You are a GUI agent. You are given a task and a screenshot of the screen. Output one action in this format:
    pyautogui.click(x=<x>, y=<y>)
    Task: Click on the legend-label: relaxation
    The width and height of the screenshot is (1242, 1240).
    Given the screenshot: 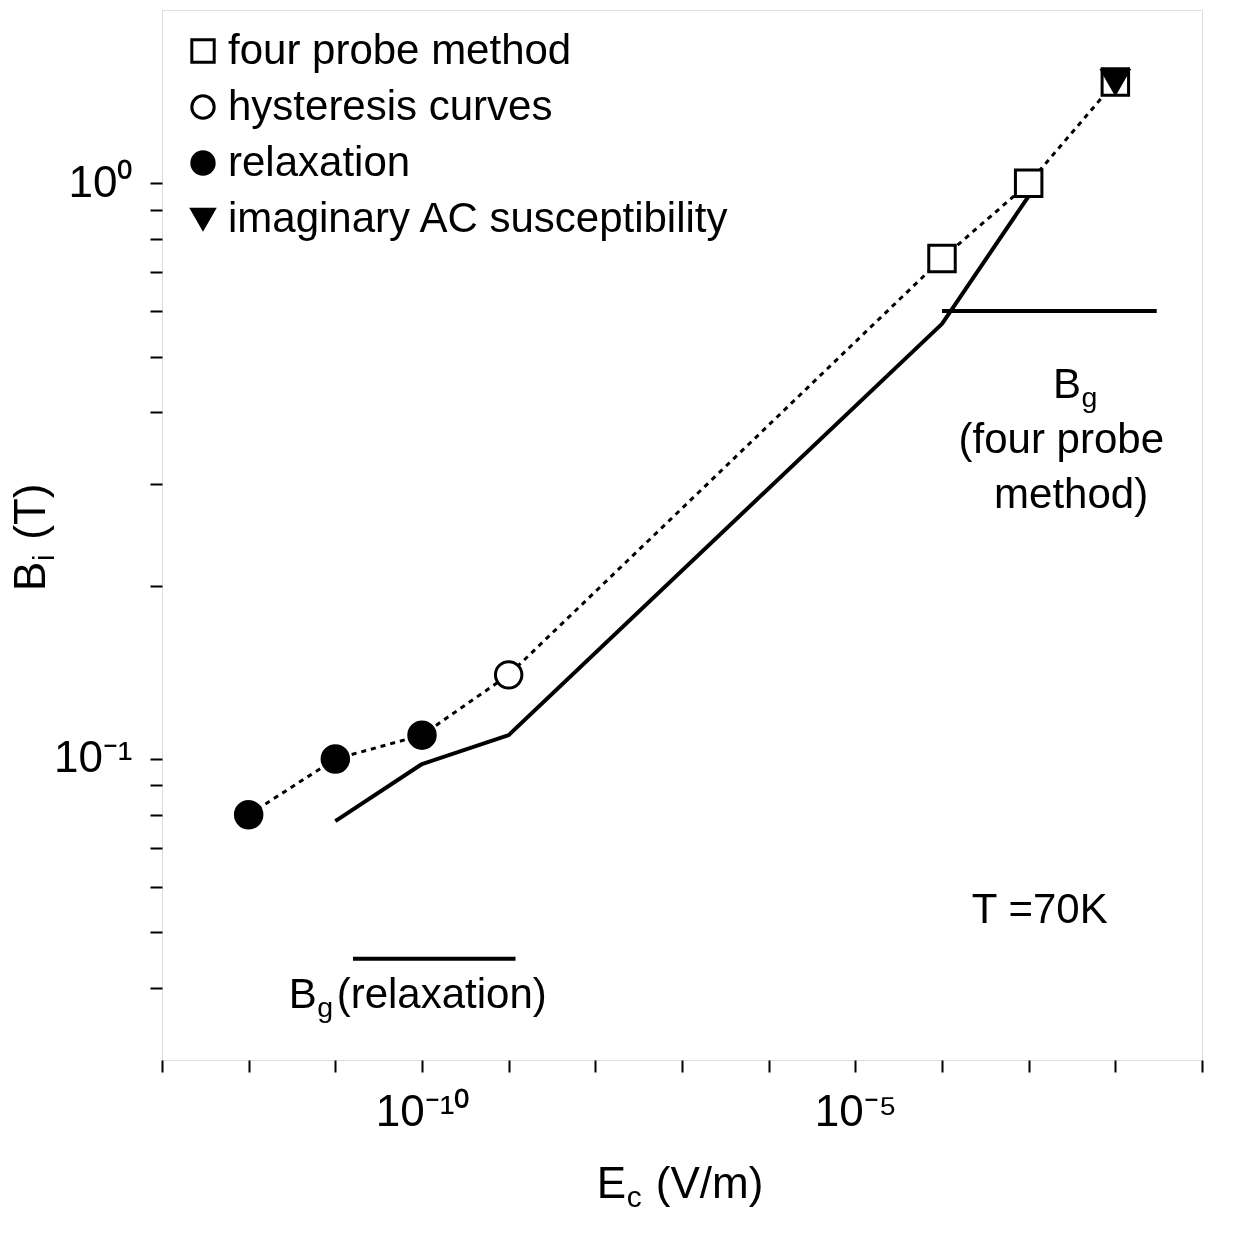 What is the action you would take?
    pyautogui.click(x=319, y=161)
    